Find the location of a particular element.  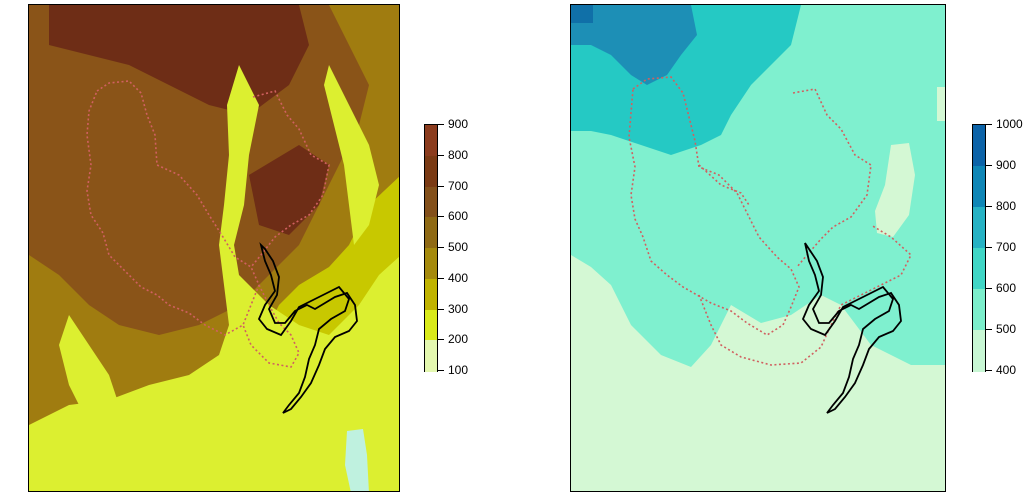

rainfall-legend-label: 600 is located at coordinates (1006, 288).